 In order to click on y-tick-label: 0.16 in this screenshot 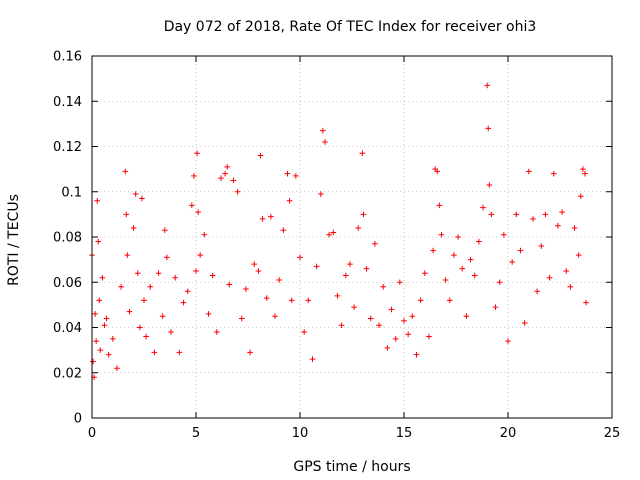, I will do `click(67, 57)`.